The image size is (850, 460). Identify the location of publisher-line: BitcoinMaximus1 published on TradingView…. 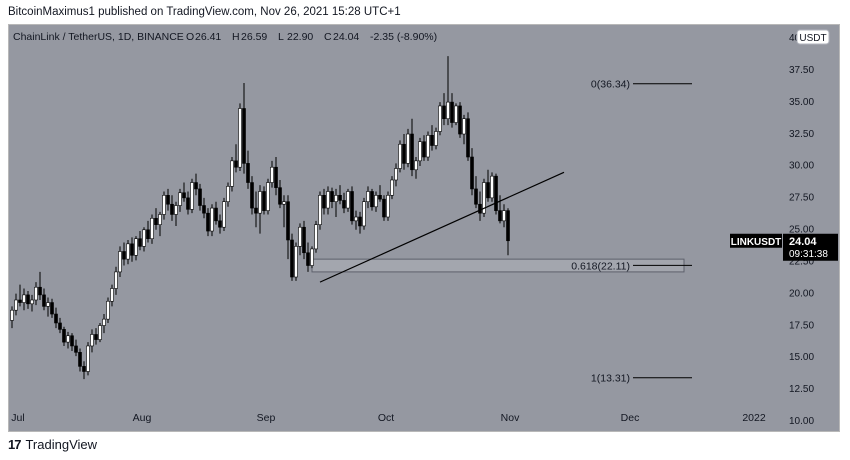
(204, 12).